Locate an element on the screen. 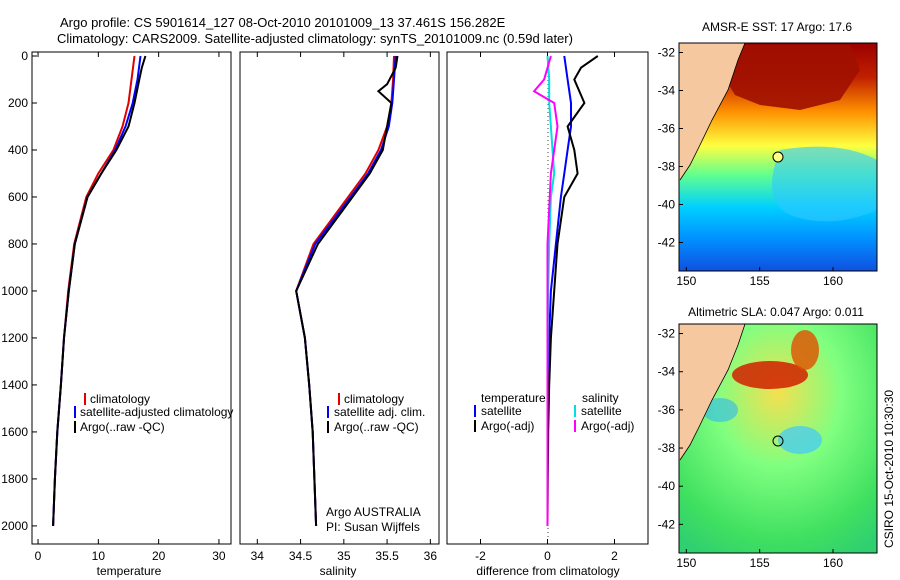 This screenshot has width=900, height=580. legend-temperature: temperature satellite Argo(-adj) is located at coordinates (510, 412).